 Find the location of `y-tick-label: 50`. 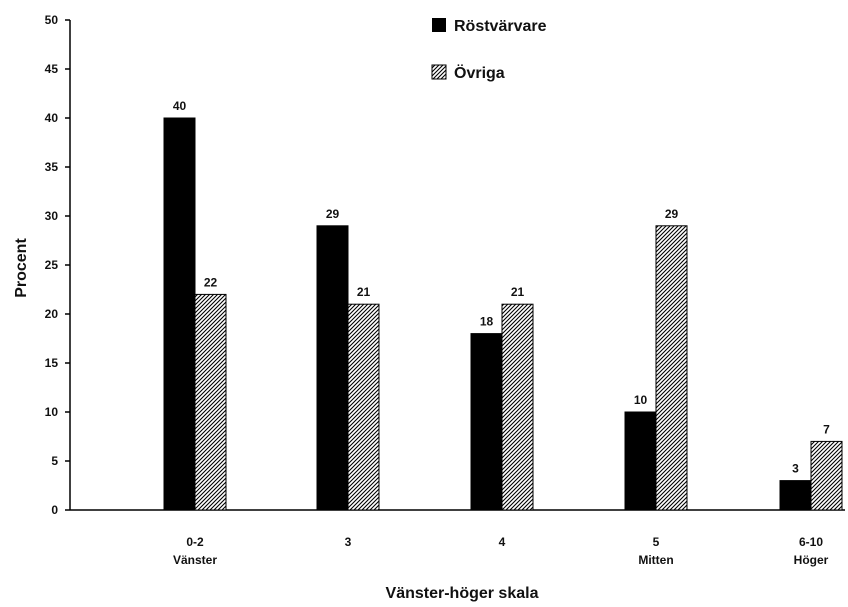

y-tick-label: 50 is located at coordinates (52, 20).